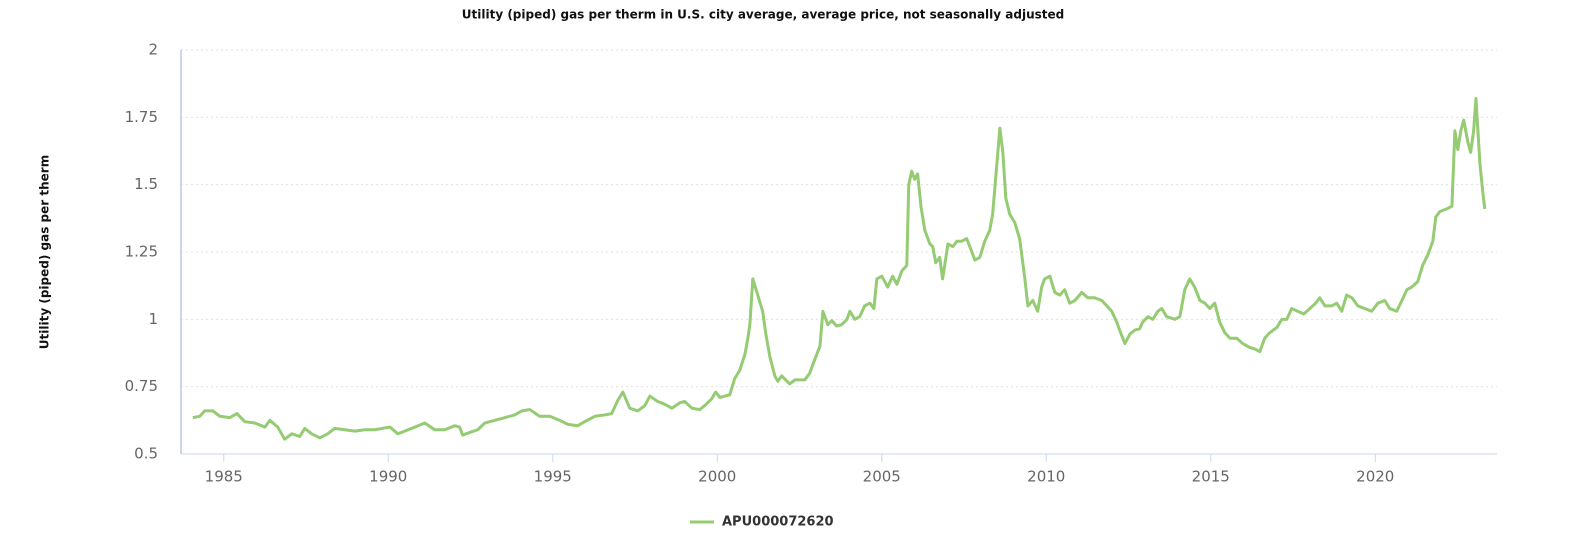 This screenshot has height=541, width=1594. Describe the element at coordinates (1211, 477) in the screenshot. I see `x-tick-label: 2015` at that location.